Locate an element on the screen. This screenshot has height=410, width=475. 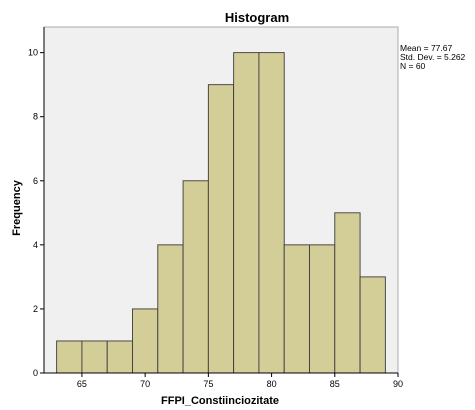
stats-mean: Mean = 77.67 is located at coordinates (426, 48).